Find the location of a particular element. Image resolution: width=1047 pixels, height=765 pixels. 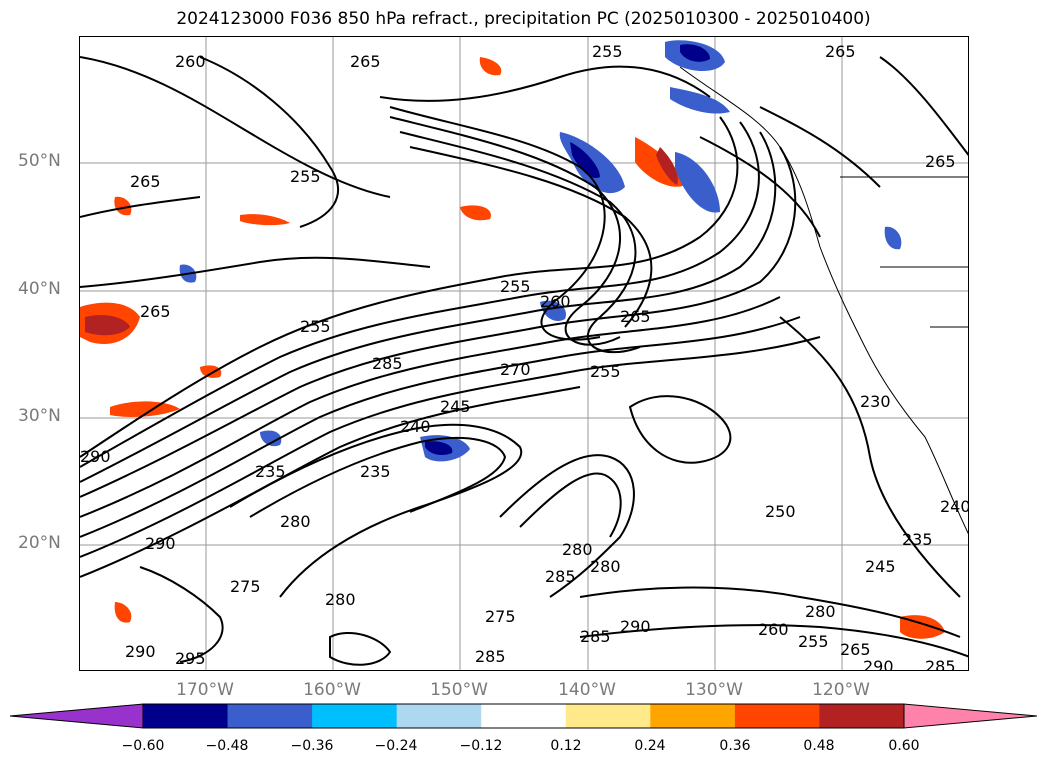

colorbar-tick: 0.48 is located at coordinates (819, 746).